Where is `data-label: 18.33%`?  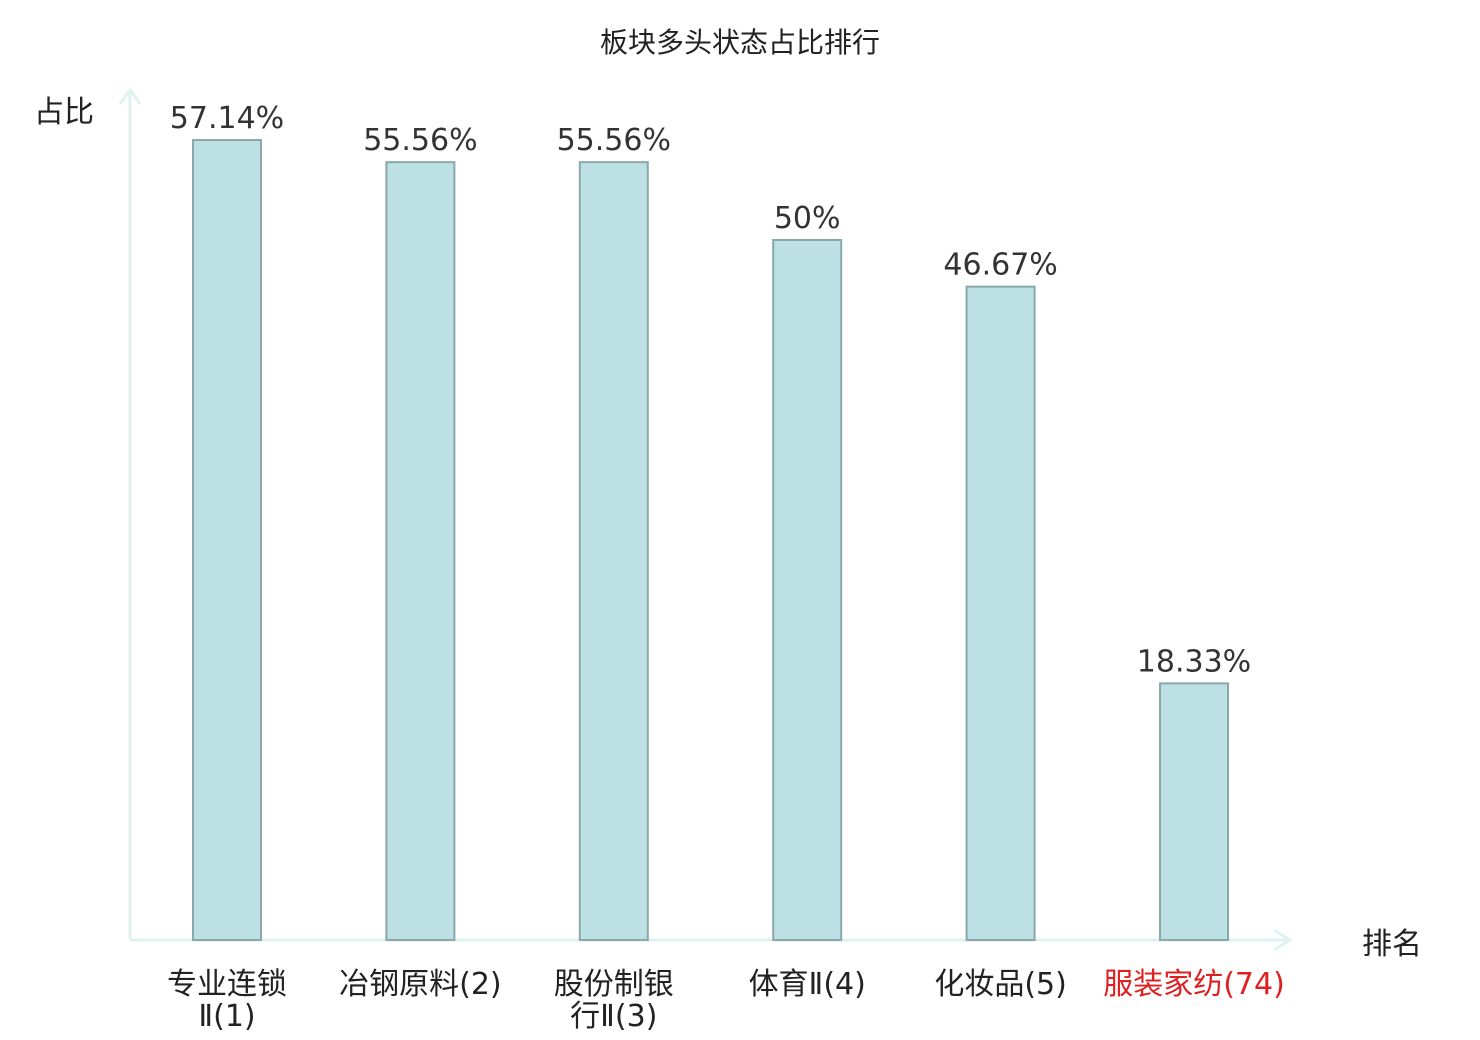
data-label: 18.33% is located at coordinates (1194, 661).